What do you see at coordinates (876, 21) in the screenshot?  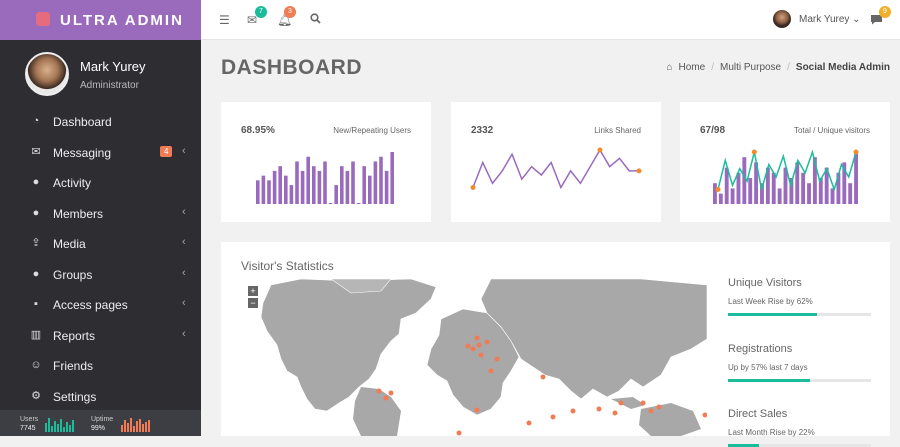 I see `chat-icon` at bounding box center [876, 21].